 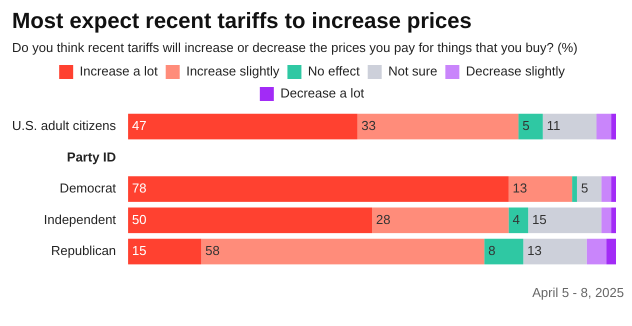 I want to click on text: April 5 - 8, 2025, so click(x=577, y=292).